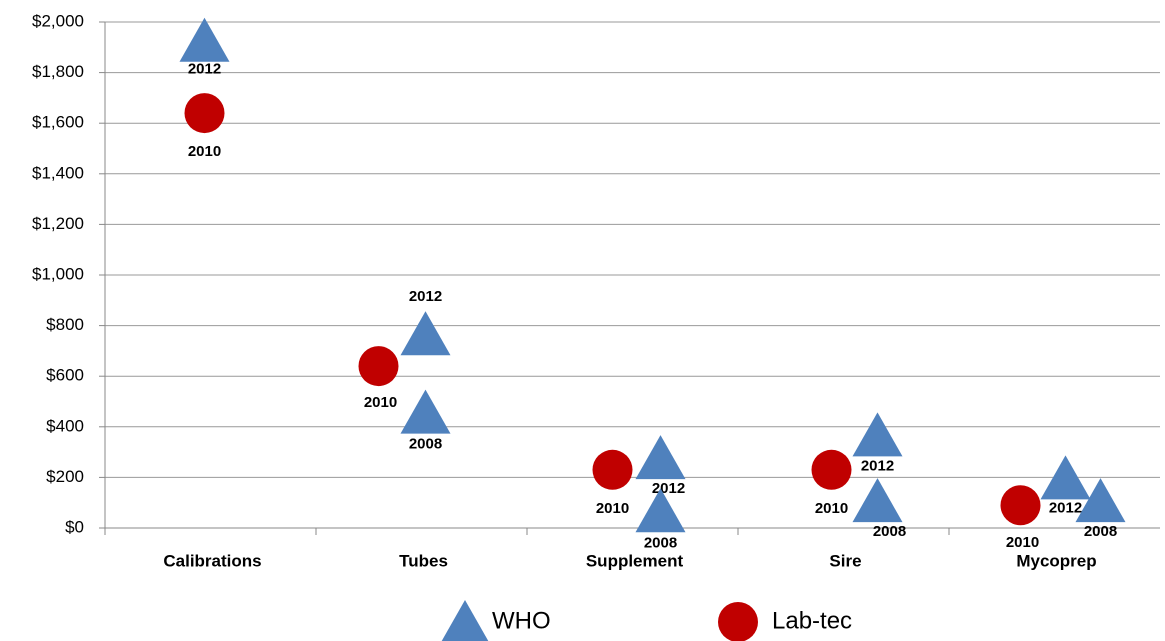 The height and width of the screenshot is (641, 1165). Describe the element at coordinates (1056, 560) in the screenshot. I see `x-tick-label: Mycoprep` at that location.